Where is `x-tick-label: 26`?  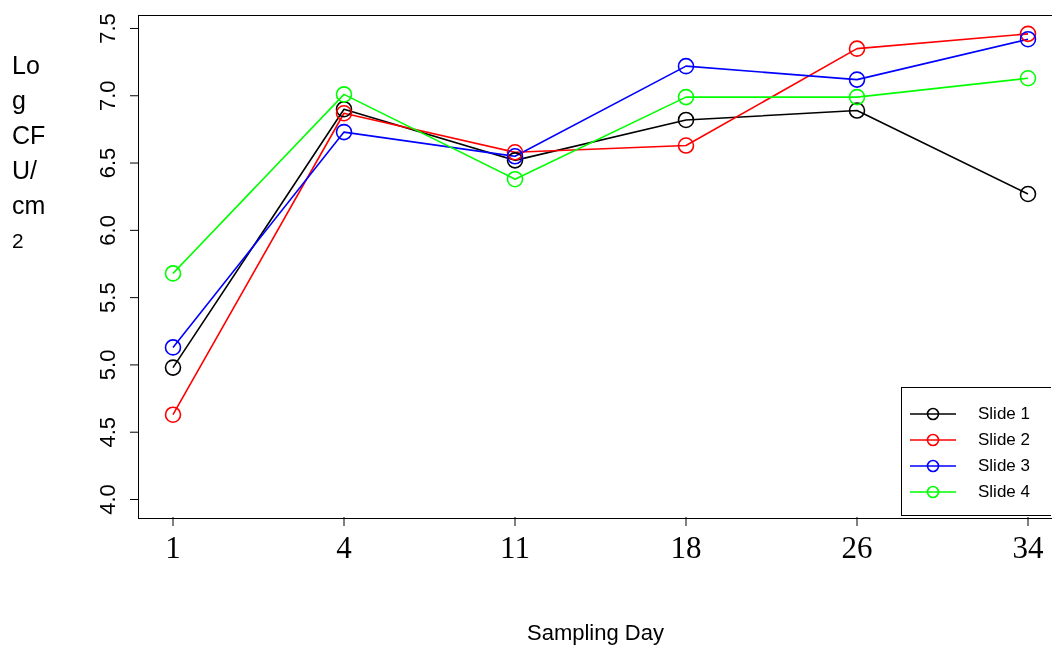 x-tick-label: 26 is located at coordinates (857, 547).